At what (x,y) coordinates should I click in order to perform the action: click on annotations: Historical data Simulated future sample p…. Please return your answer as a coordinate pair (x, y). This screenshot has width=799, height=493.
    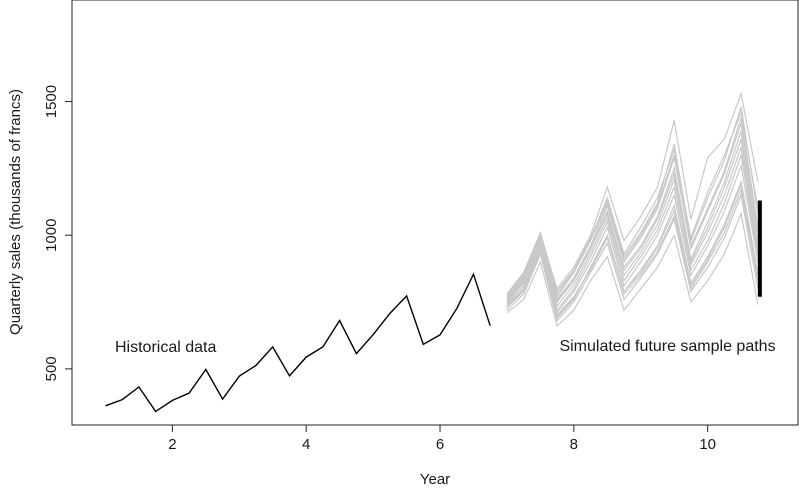
    Looking at the image, I should click on (445, 347).